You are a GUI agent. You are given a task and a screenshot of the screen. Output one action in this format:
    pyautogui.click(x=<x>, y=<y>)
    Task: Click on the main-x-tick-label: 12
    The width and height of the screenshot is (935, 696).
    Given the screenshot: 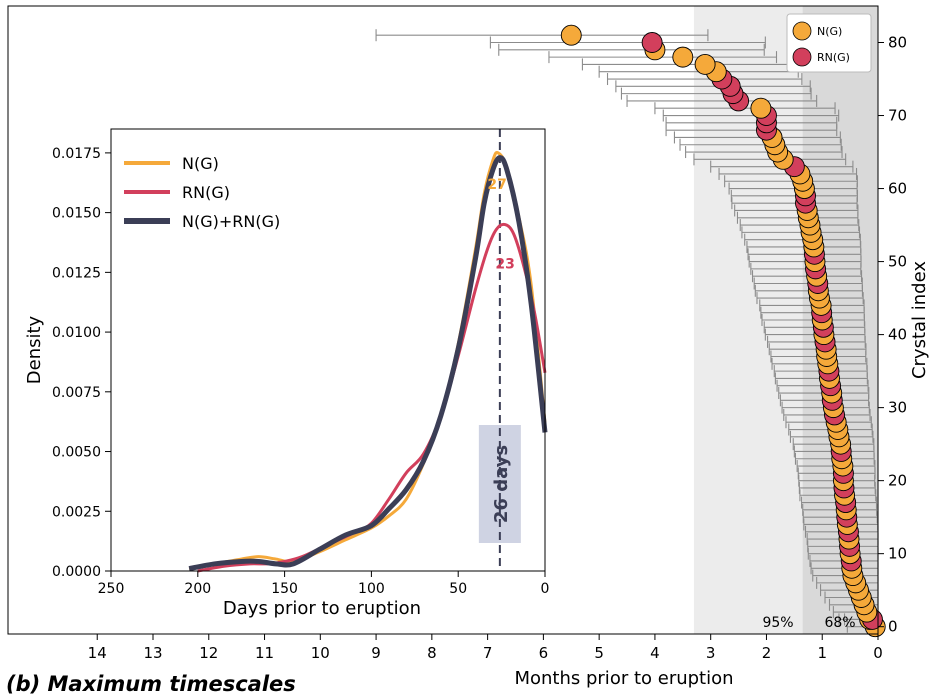 What is the action you would take?
    pyautogui.click(x=208, y=653)
    